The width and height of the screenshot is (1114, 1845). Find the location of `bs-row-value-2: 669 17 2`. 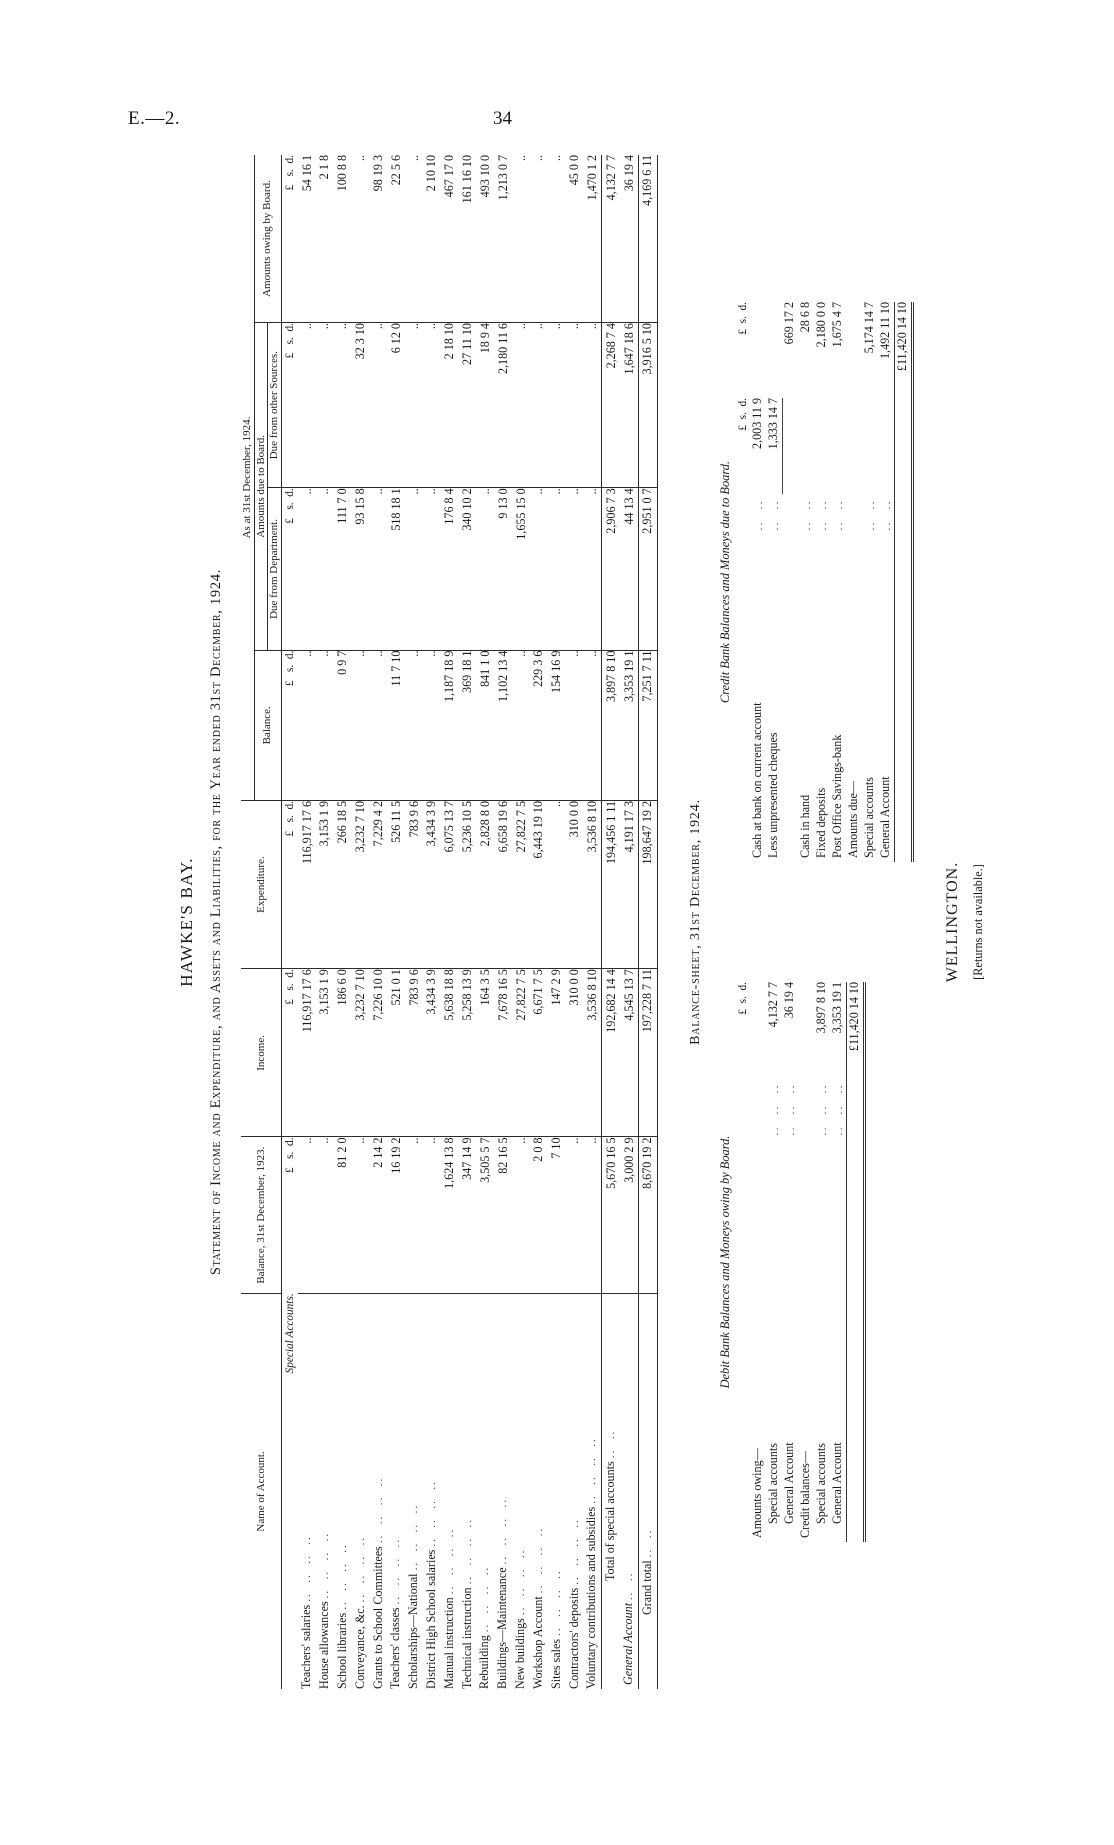

bs-row-value-2: 669 17 2 is located at coordinates (789, 323).